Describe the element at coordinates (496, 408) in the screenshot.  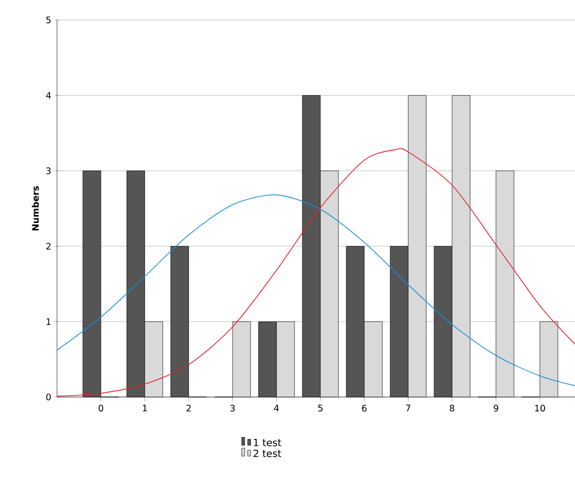
I see `x-tick-label: 9` at that location.